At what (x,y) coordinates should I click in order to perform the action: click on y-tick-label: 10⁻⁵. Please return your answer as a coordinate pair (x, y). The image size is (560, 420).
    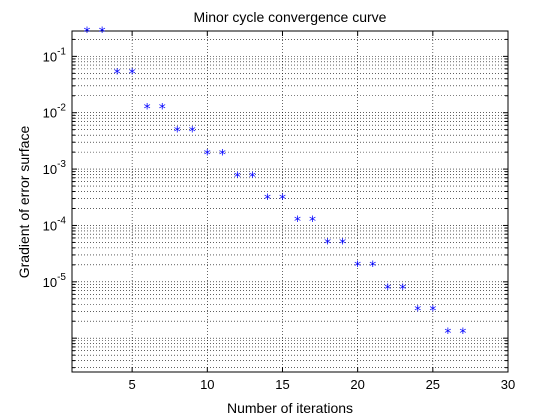
    Looking at the image, I should click on (55, 281).